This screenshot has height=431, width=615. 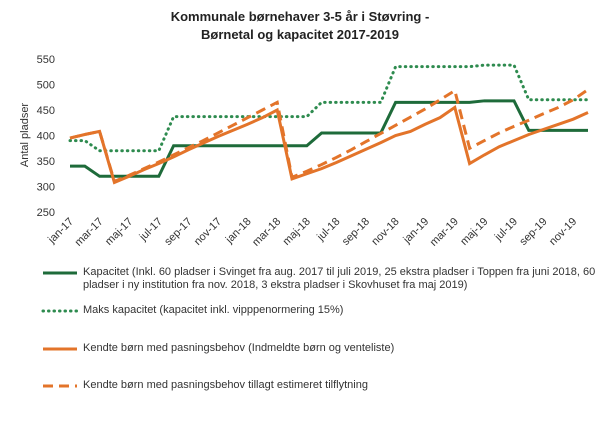 What do you see at coordinates (89, 232) in the screenshot?
I see `x-tick-label: mar-17` at bounding box center [89, 232].